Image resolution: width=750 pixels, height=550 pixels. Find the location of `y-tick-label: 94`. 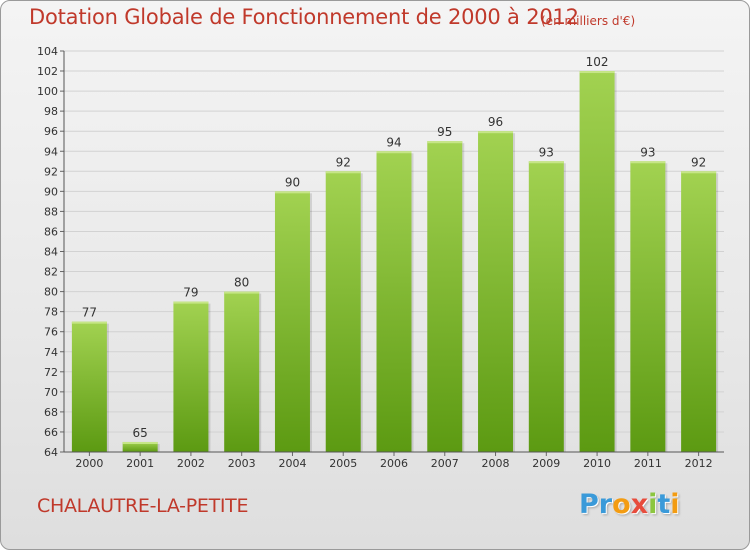

y-tick-label: 94 is located at coordinates (51, 151).